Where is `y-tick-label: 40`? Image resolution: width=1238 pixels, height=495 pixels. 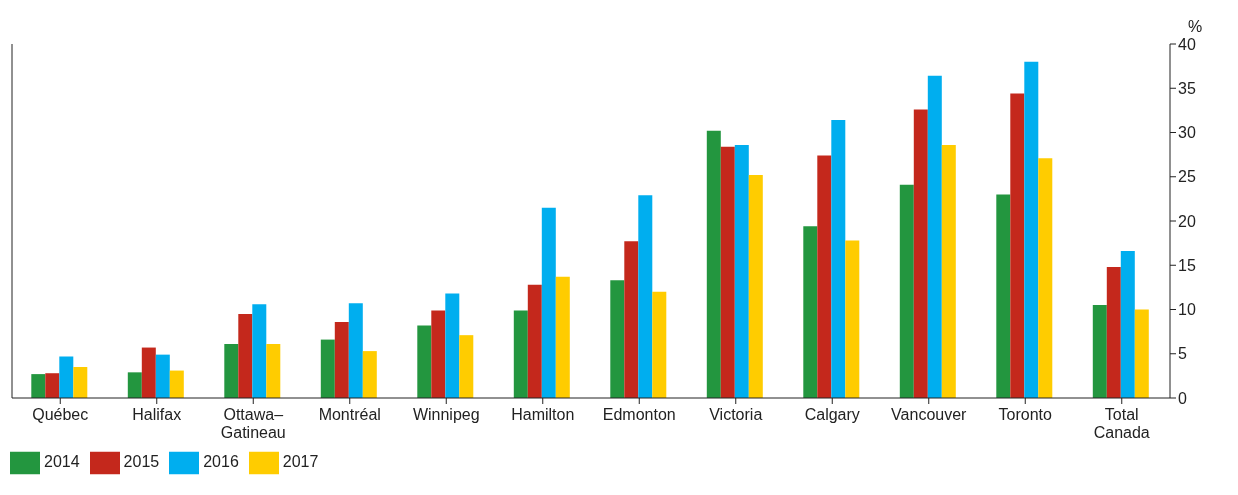 y-tick-label: 40 is located at coordinates (1187, 44).